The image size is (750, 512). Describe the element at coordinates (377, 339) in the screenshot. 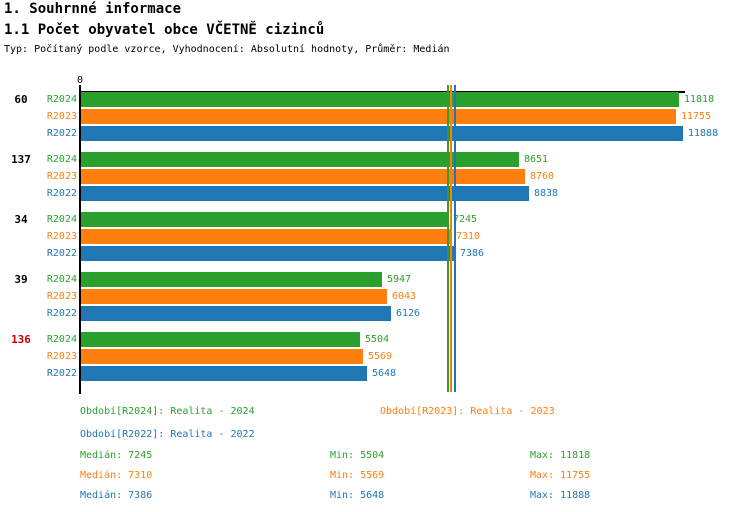

I see `bar-value-label: 5504` at that location.